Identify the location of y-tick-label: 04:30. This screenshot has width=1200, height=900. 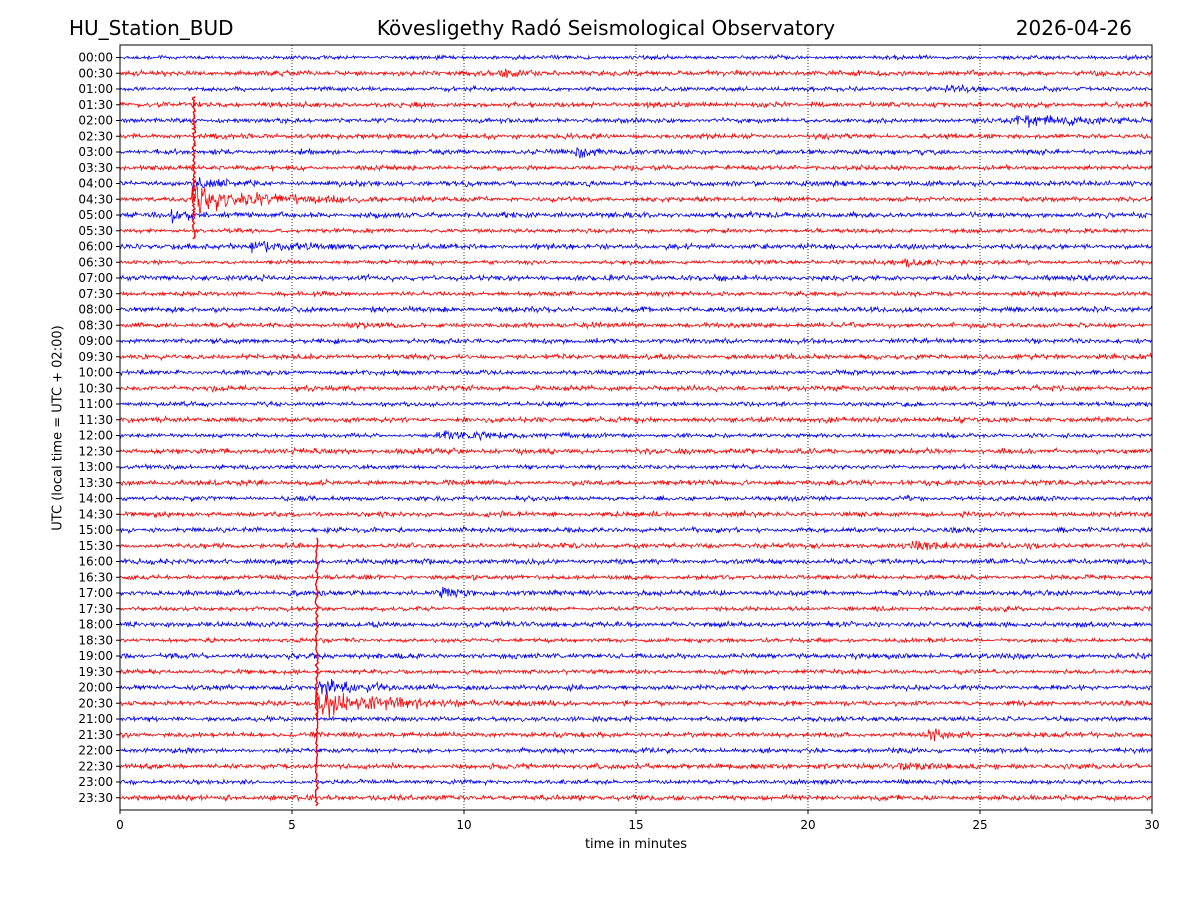
(95, 199).